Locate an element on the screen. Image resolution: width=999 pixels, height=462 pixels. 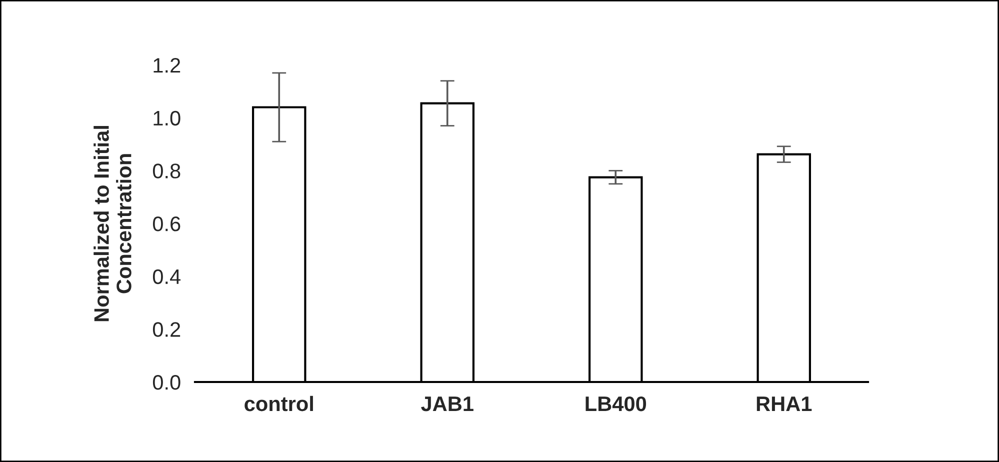
y-tick-label: 0.6 is located at coordinates (166, 224).